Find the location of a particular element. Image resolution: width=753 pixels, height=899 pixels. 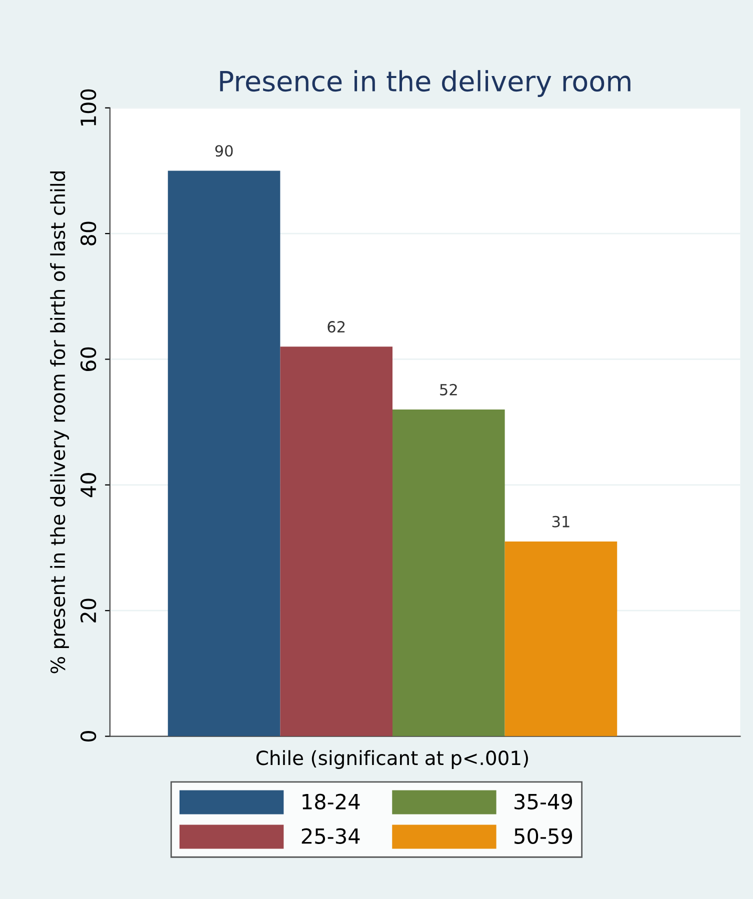

x-tick-label: Chile (significant at p<.001) is located at coordinates (392, 759).